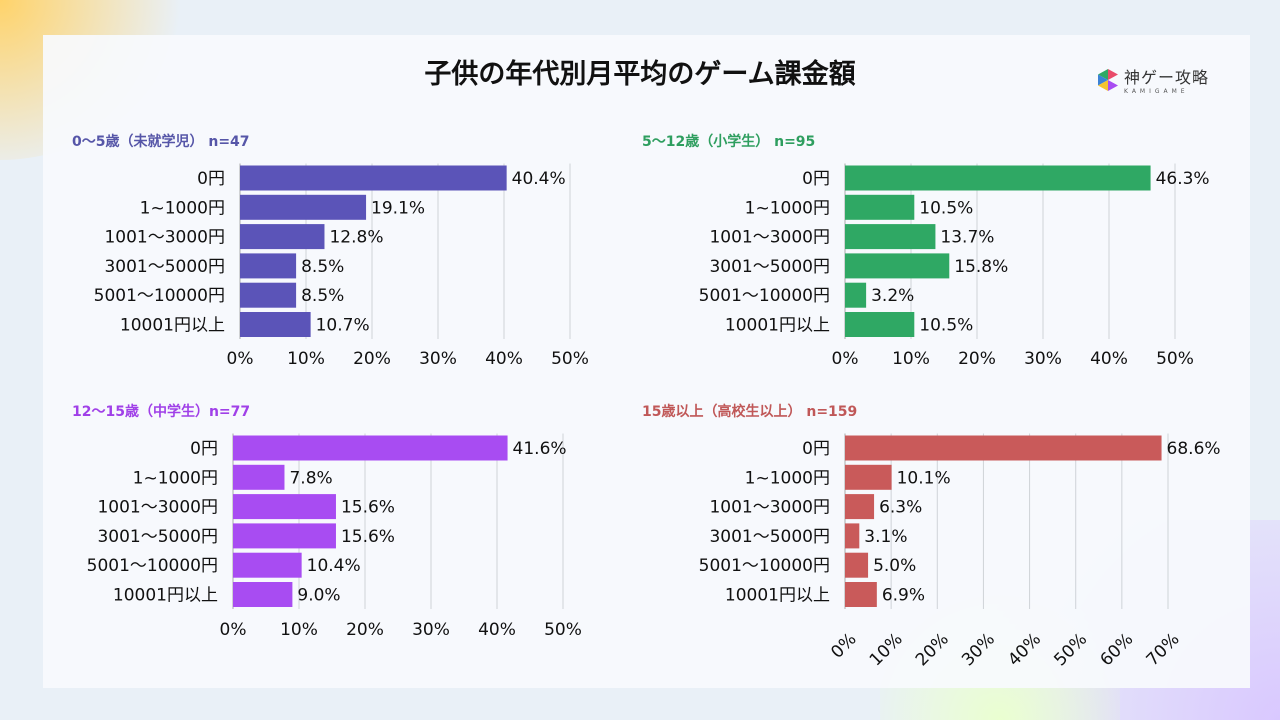  I want to click on x-tick-label: 60%, so click(1117, 649).